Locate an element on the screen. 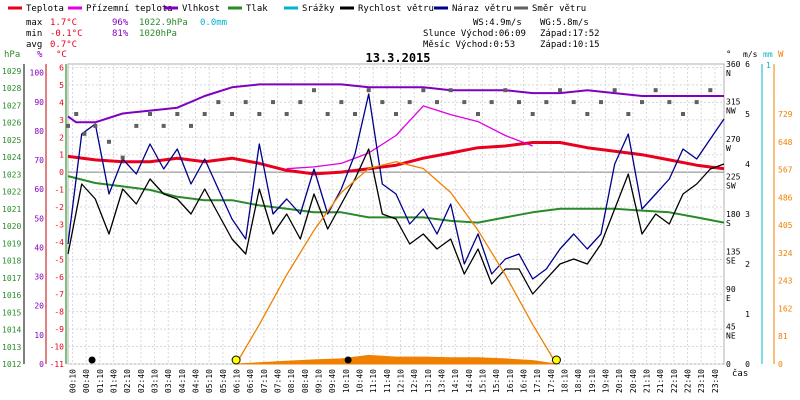  x-tick-label: 10:10 is located at coordinates (346, 381).